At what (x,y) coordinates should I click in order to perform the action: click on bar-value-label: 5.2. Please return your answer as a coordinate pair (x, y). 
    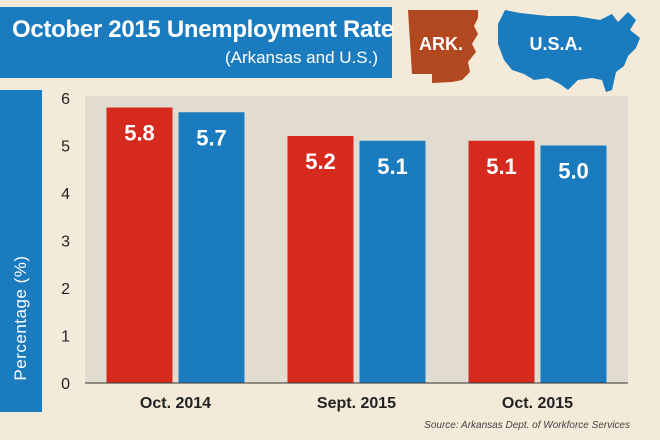
    Looking at the image, I should click on (320, 161).